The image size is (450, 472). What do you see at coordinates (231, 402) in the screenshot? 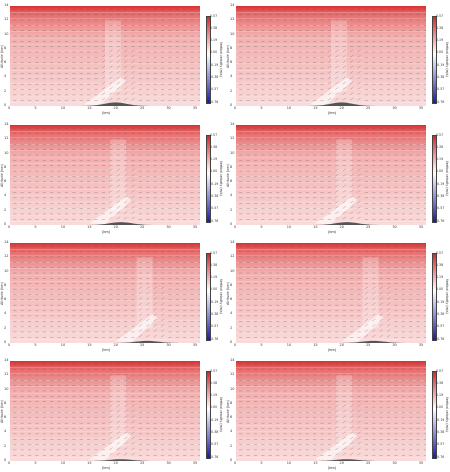
I see `y-tick-label: 8` at bounding box center [231, 402].